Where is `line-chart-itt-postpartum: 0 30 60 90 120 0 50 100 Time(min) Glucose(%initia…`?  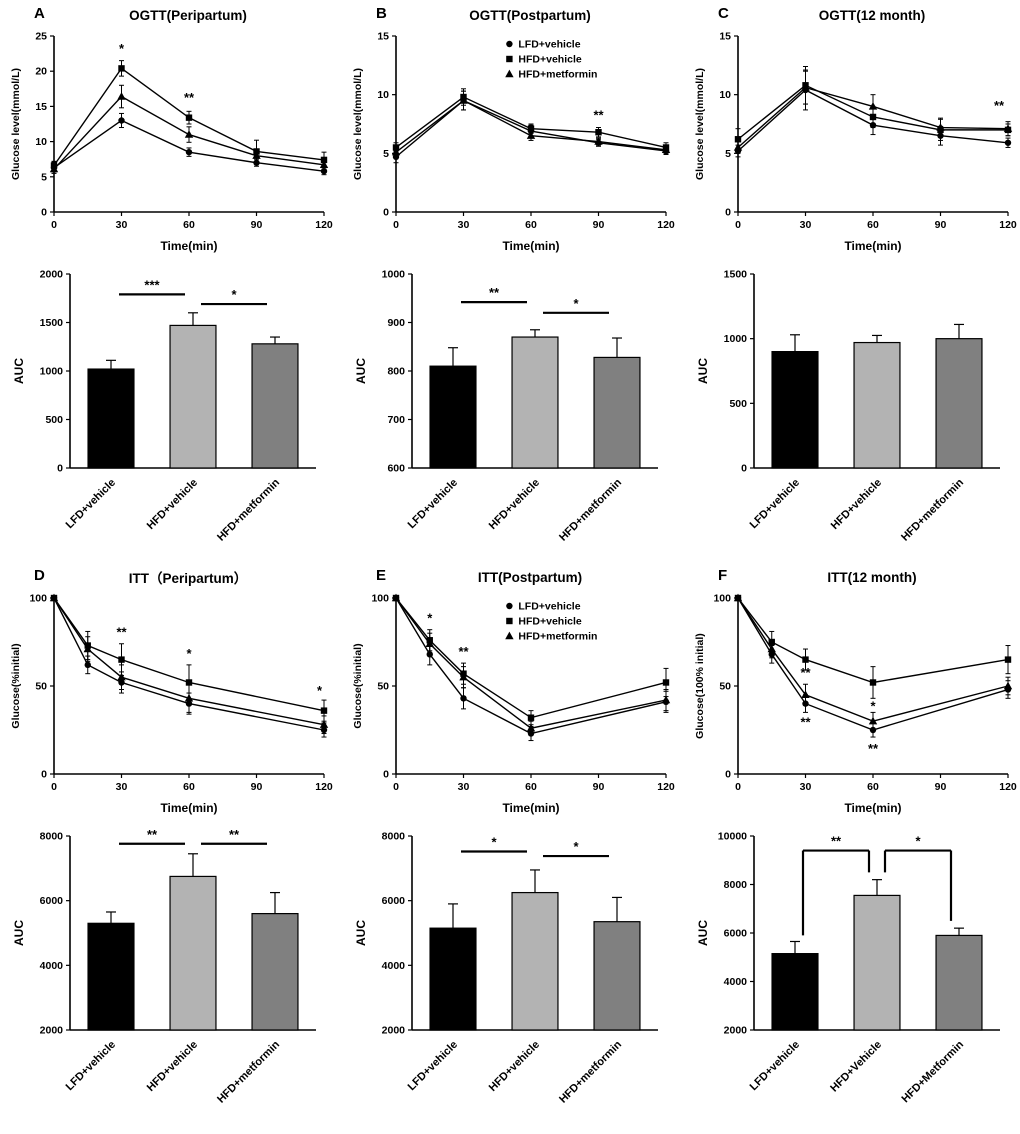 line-chart-itt-postpartum: 0 30 60 90 120 0 50 100 Time(min) Glucose(%initia… is located at coordinates (513, 704).